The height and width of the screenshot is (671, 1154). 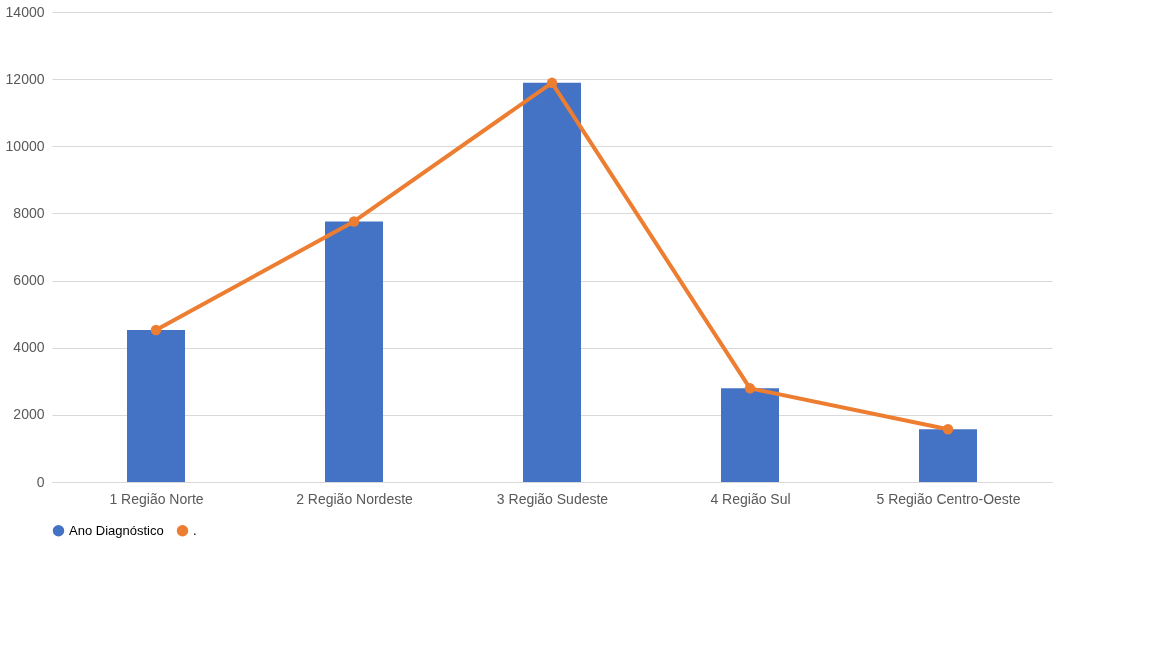 What do you see at coordinates (29, 280) in the screenshot?
I see `y-tick-label: 6000` at bounding box center [29, 280].